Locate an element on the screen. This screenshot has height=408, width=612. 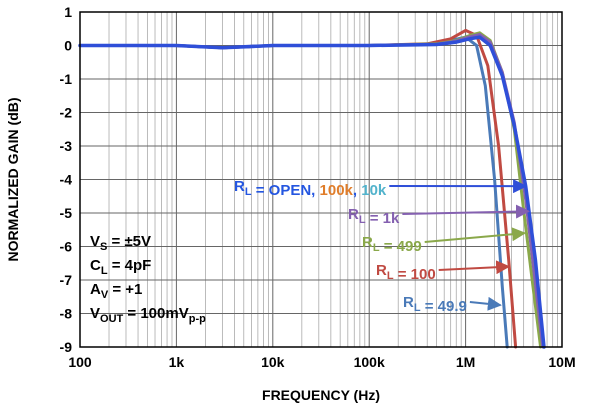
condition-2: AV = +1 is located at coordinates (116, 291).